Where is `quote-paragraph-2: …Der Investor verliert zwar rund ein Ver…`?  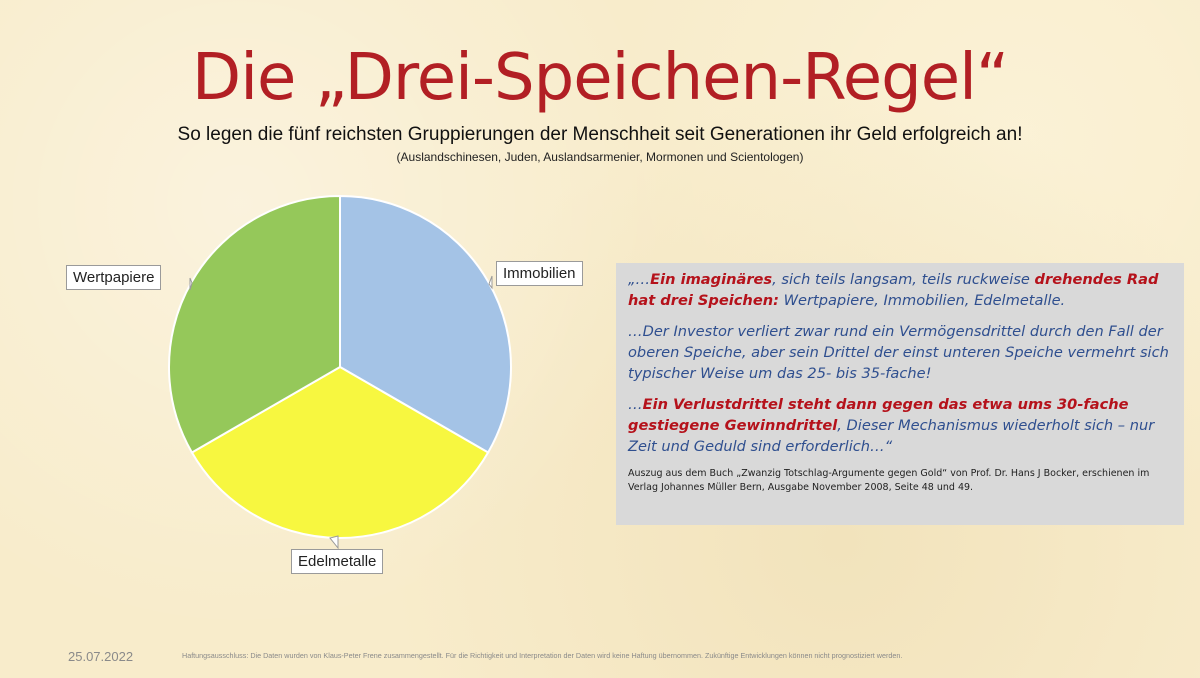 quote-paragraph-2: …Der Investor verliert zwar rund ein Ver… is located at coordinates (898, 352).